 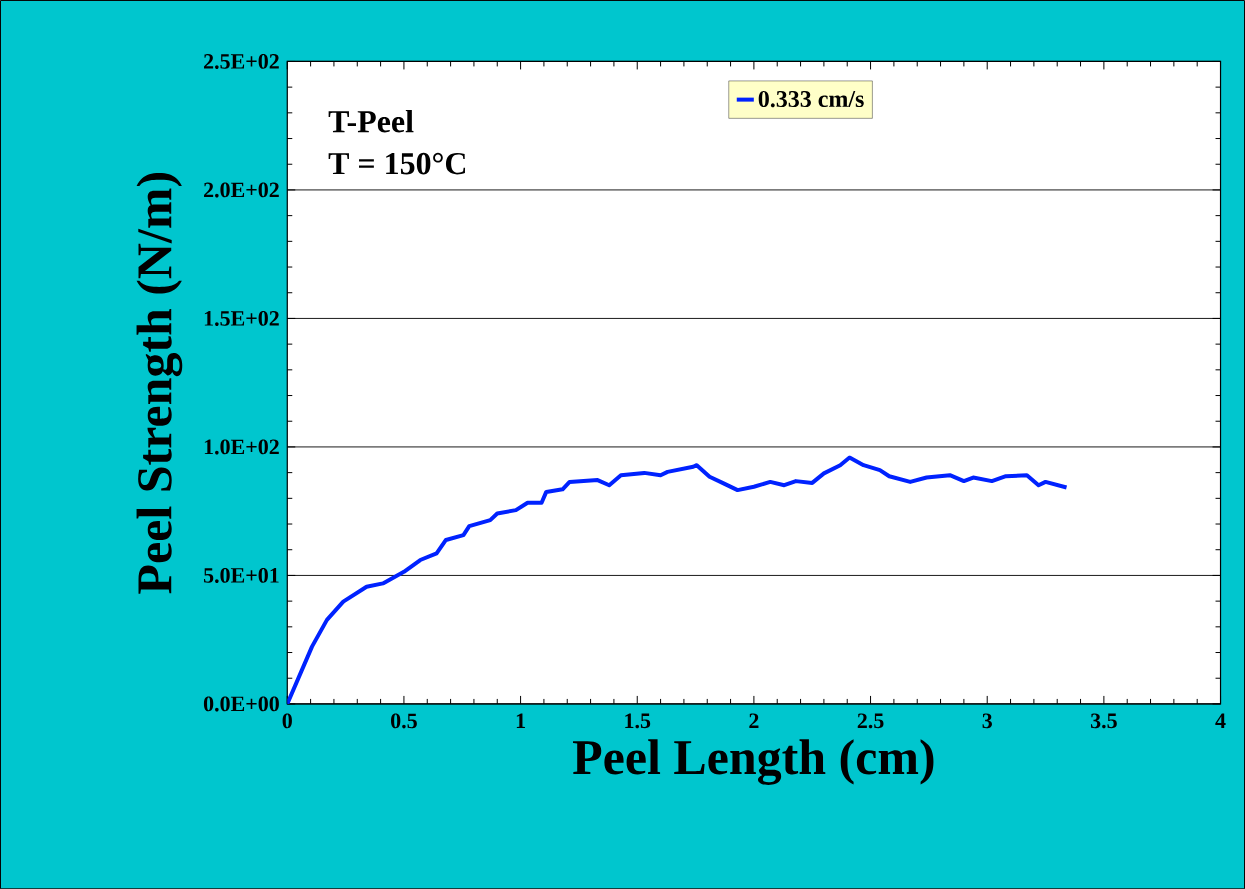 What do you see at coordinates (1103, 721) in the screenshot?
I see `x-tick-label: 3.5` at bounding box center [1103, 721].